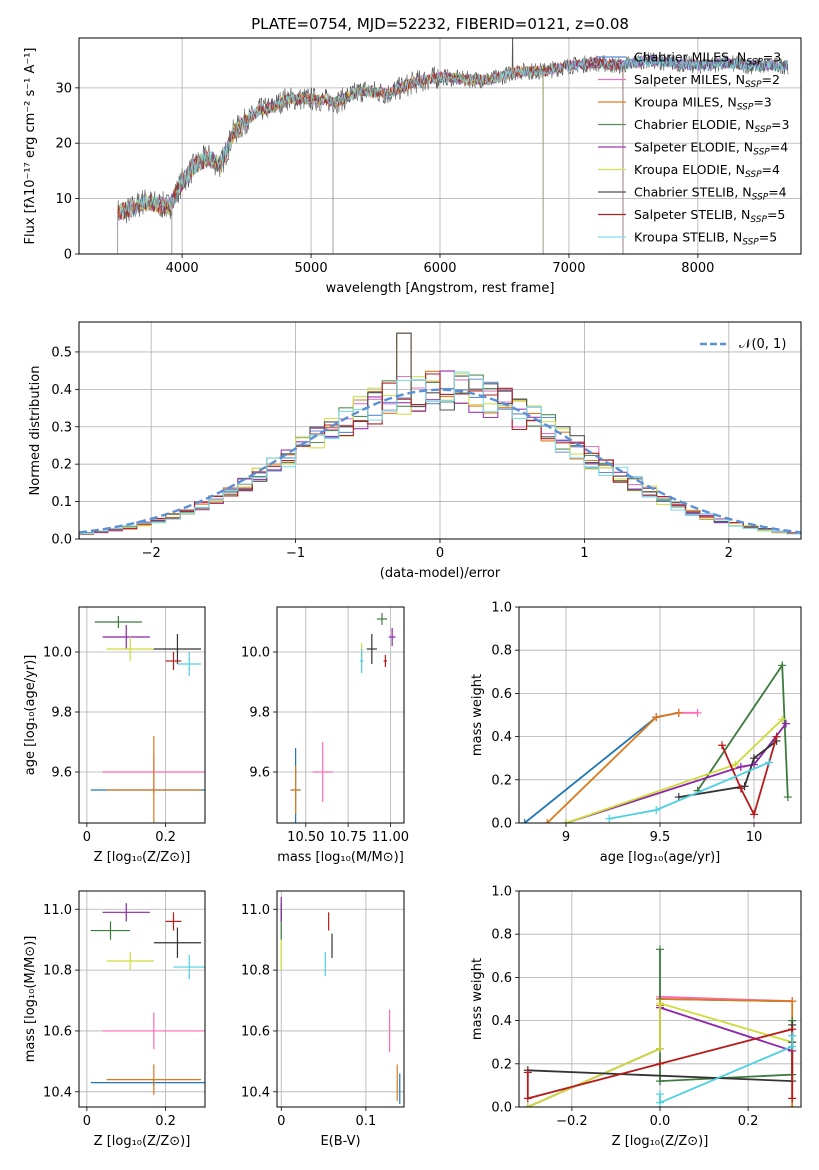 The width and height of the screenshot is (819, 1170). I want to click on y-tick-label: 9.6, so click(259, 773).